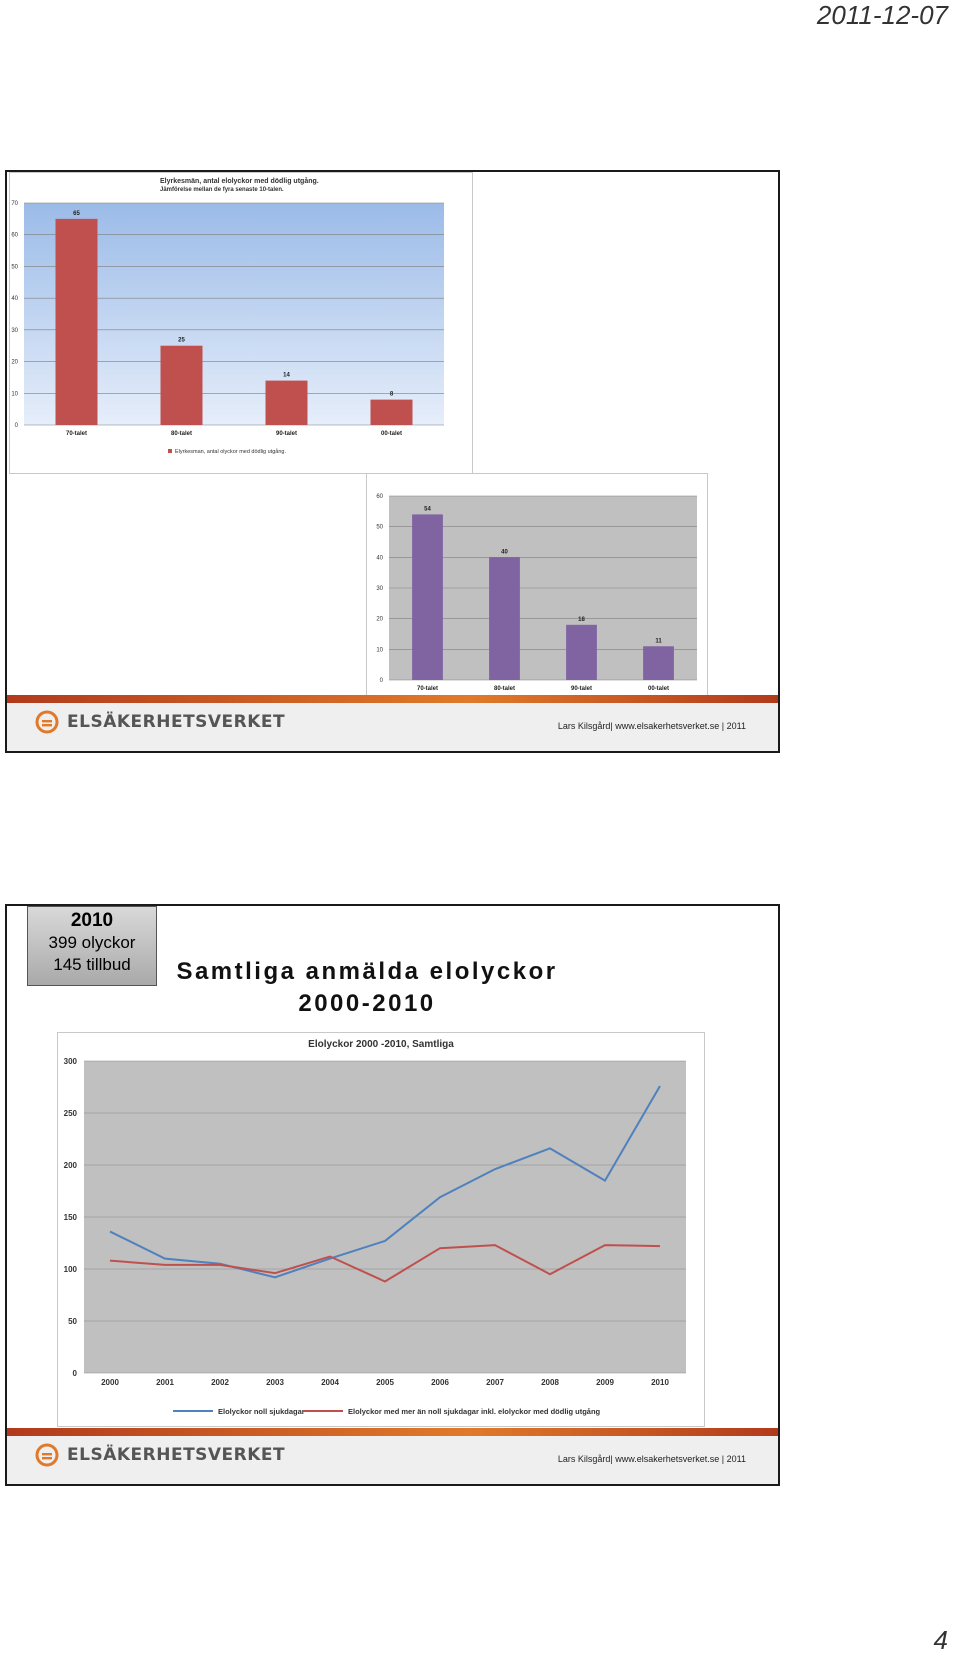 The image size is (960, 1658). Describe the element at coordinates (286, 376) in the screenshot. I see `chart1-data-label: 14` at that location.